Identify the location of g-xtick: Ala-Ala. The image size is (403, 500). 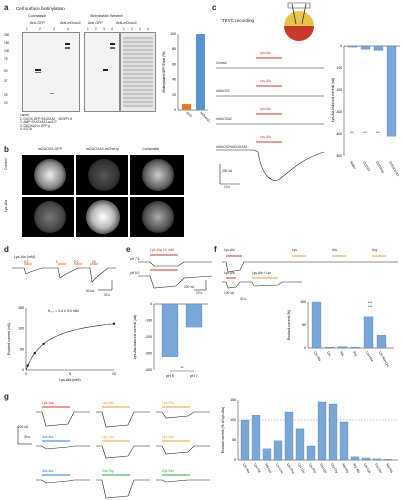
(389, 468).